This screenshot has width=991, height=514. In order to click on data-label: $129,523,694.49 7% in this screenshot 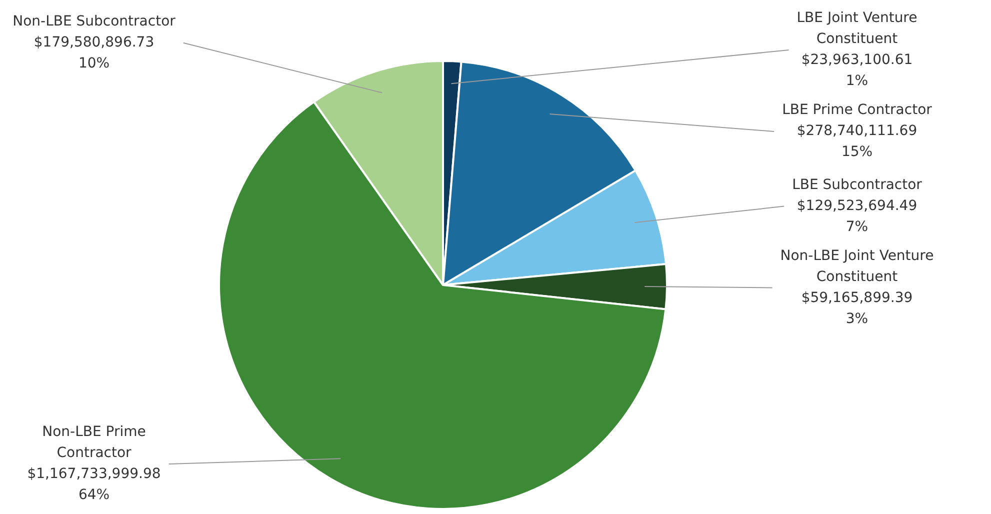, I will do `click(857, 216)`.